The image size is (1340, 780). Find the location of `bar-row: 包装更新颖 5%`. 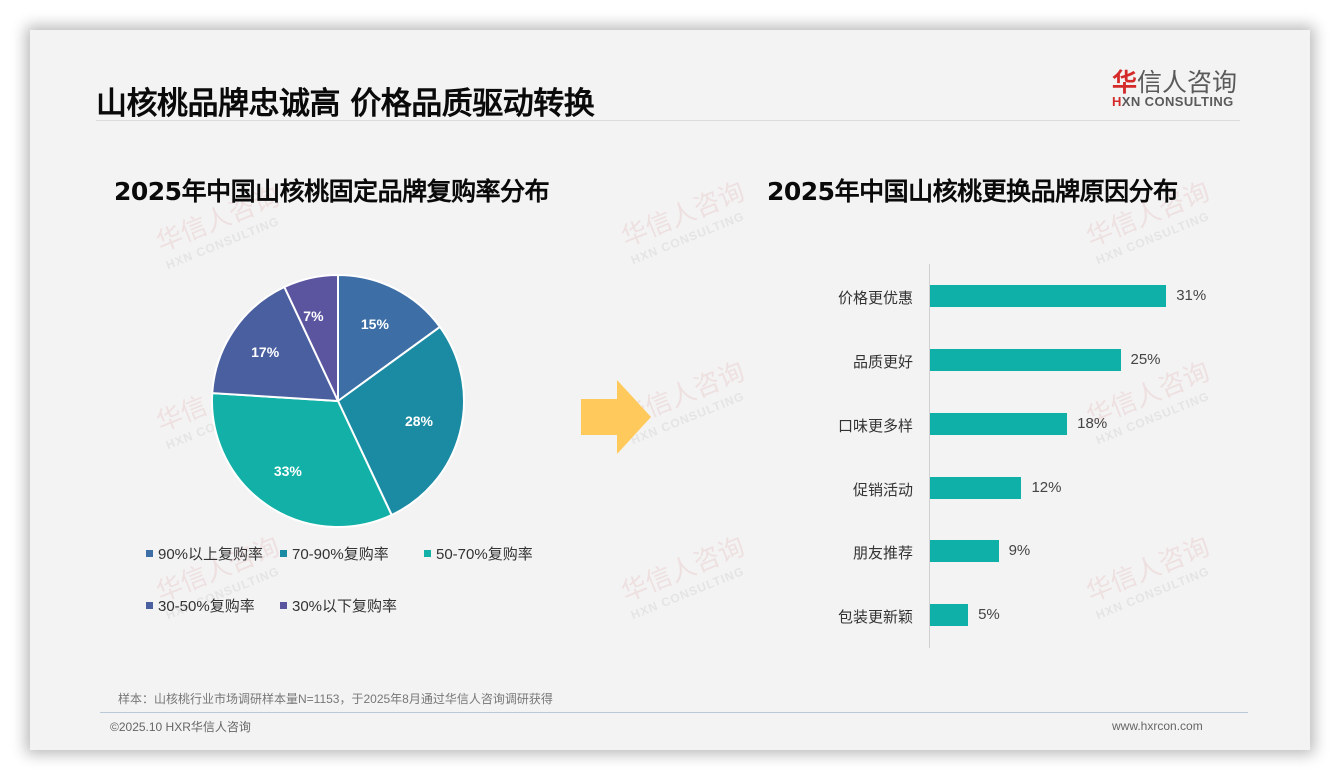

bar-row: 包装更新颖 5% is located at coordinates (670, 615).